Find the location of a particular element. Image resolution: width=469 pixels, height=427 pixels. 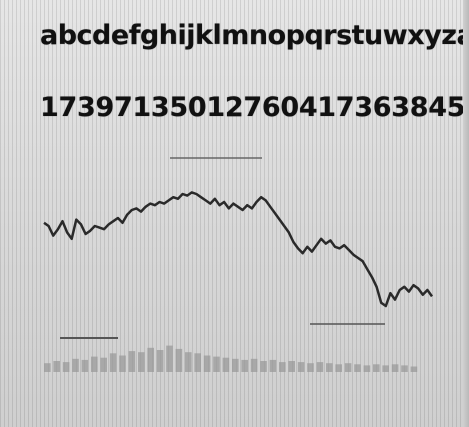

volume-bars is located at coordinates (231, 358).